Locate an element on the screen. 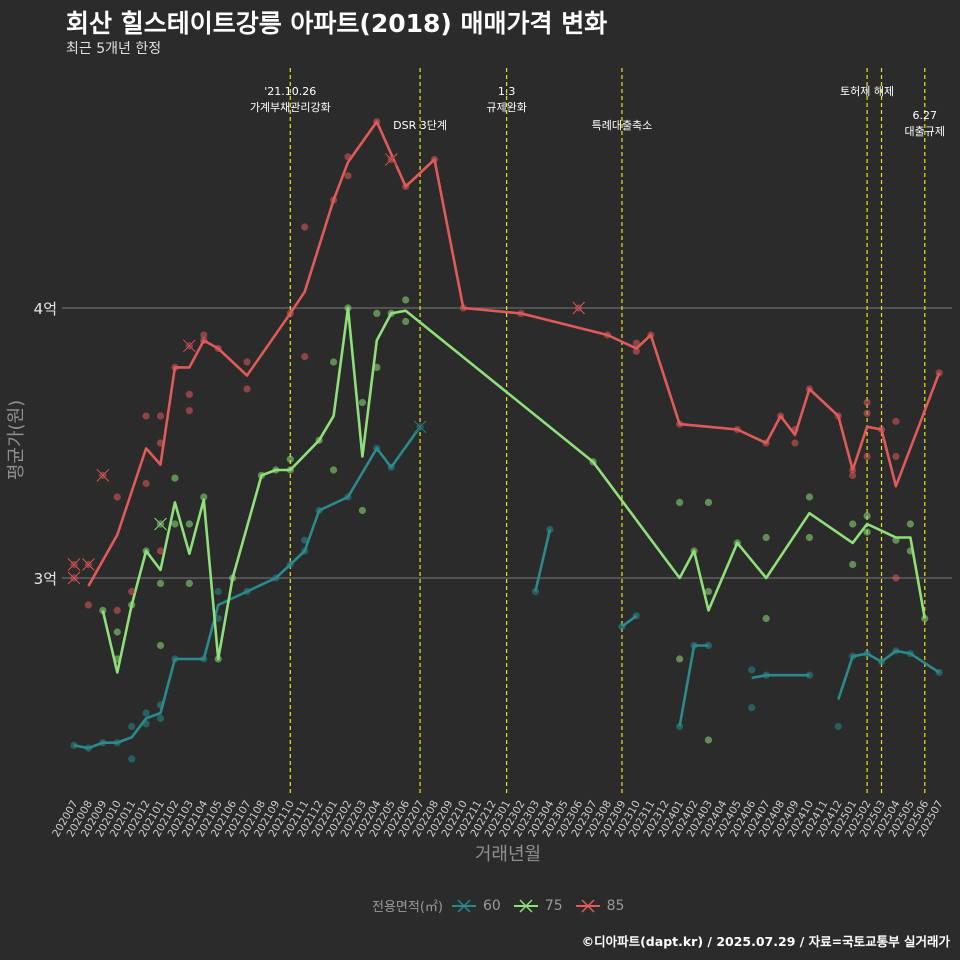 This screenshot has height=960, width=960. legend: 전용면적(㎡) 60 75 85 is located at coordinates (504, 906).